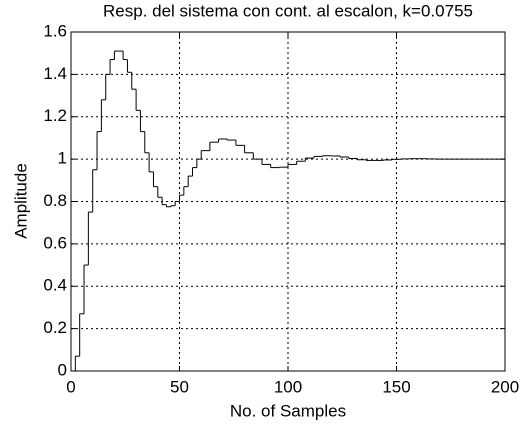 The height and width of the screenshot is (426, 526). What do you see at coordinates (70, 386) in the screenshot?
I see `x-tick-label: 0` at bounding box center [70, 386].